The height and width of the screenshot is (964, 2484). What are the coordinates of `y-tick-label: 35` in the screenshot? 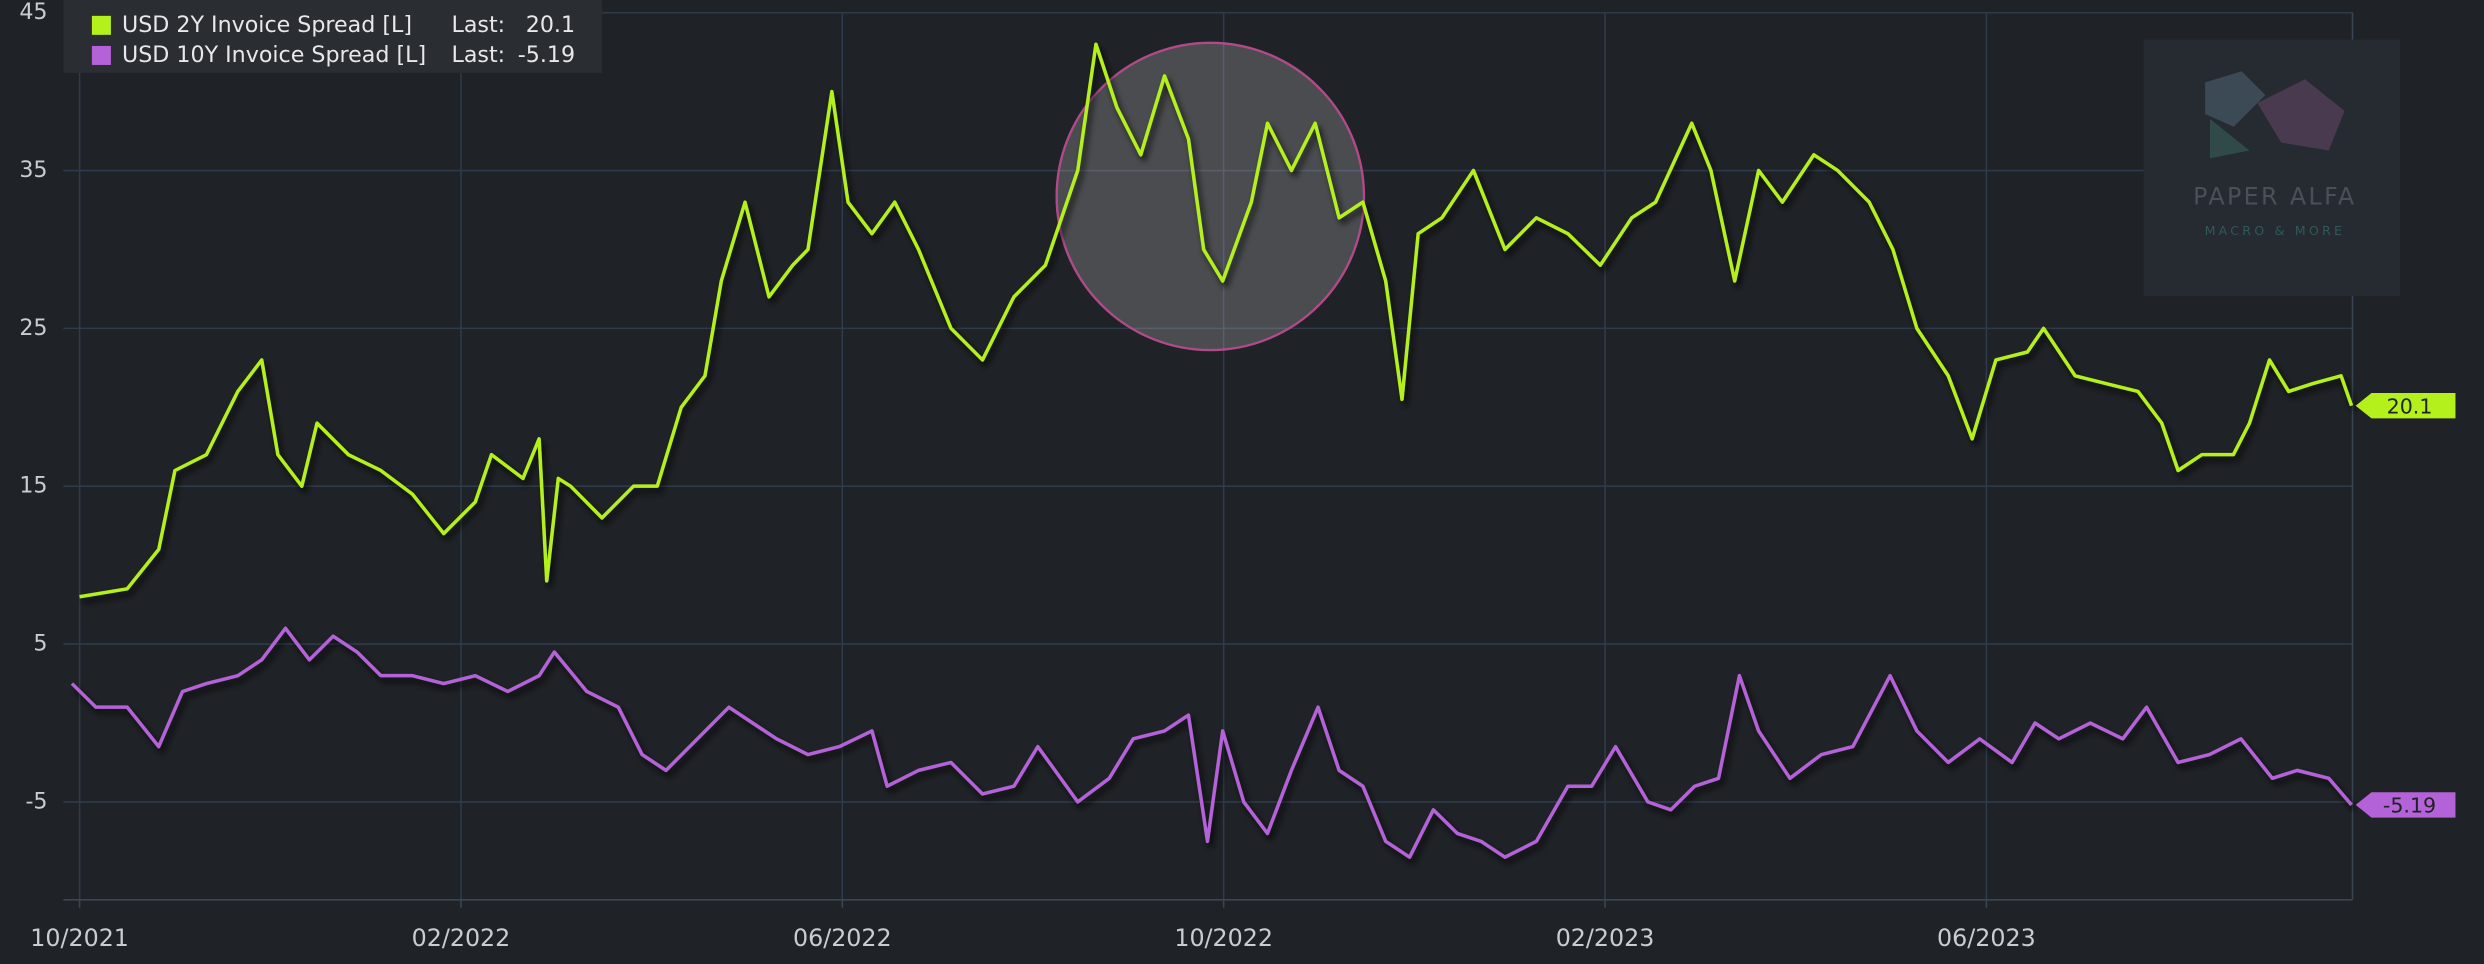 It's located at (33, 170).